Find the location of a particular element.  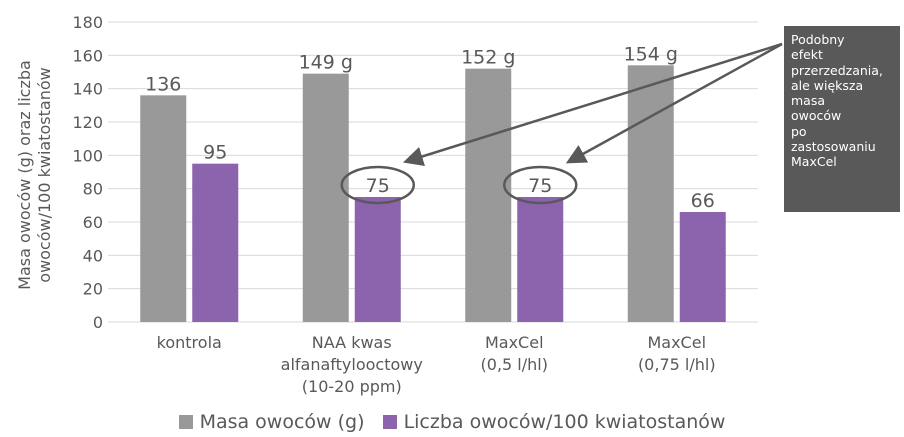

y-tick-label: 100 is located at coordinates (87, 155).